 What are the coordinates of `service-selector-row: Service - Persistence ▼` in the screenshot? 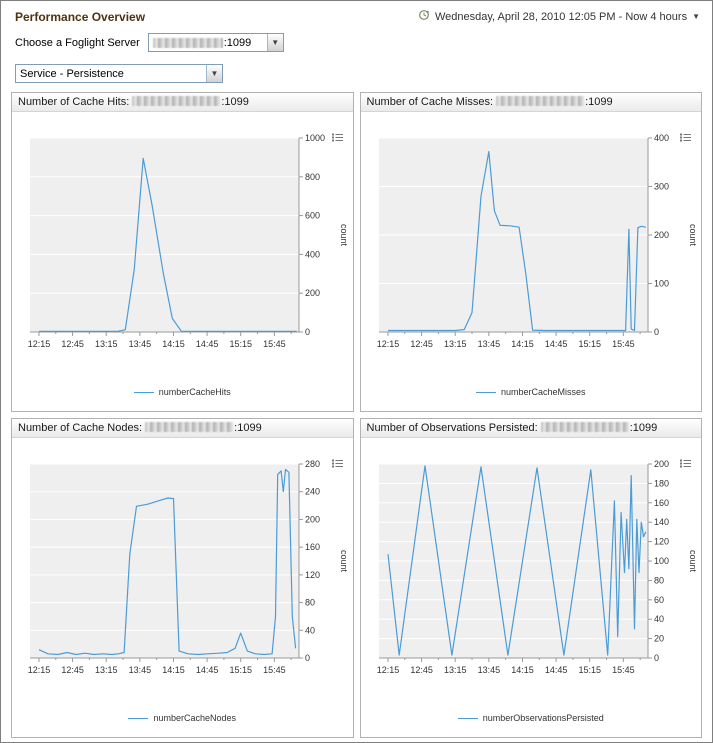 It's located at (363, 72).